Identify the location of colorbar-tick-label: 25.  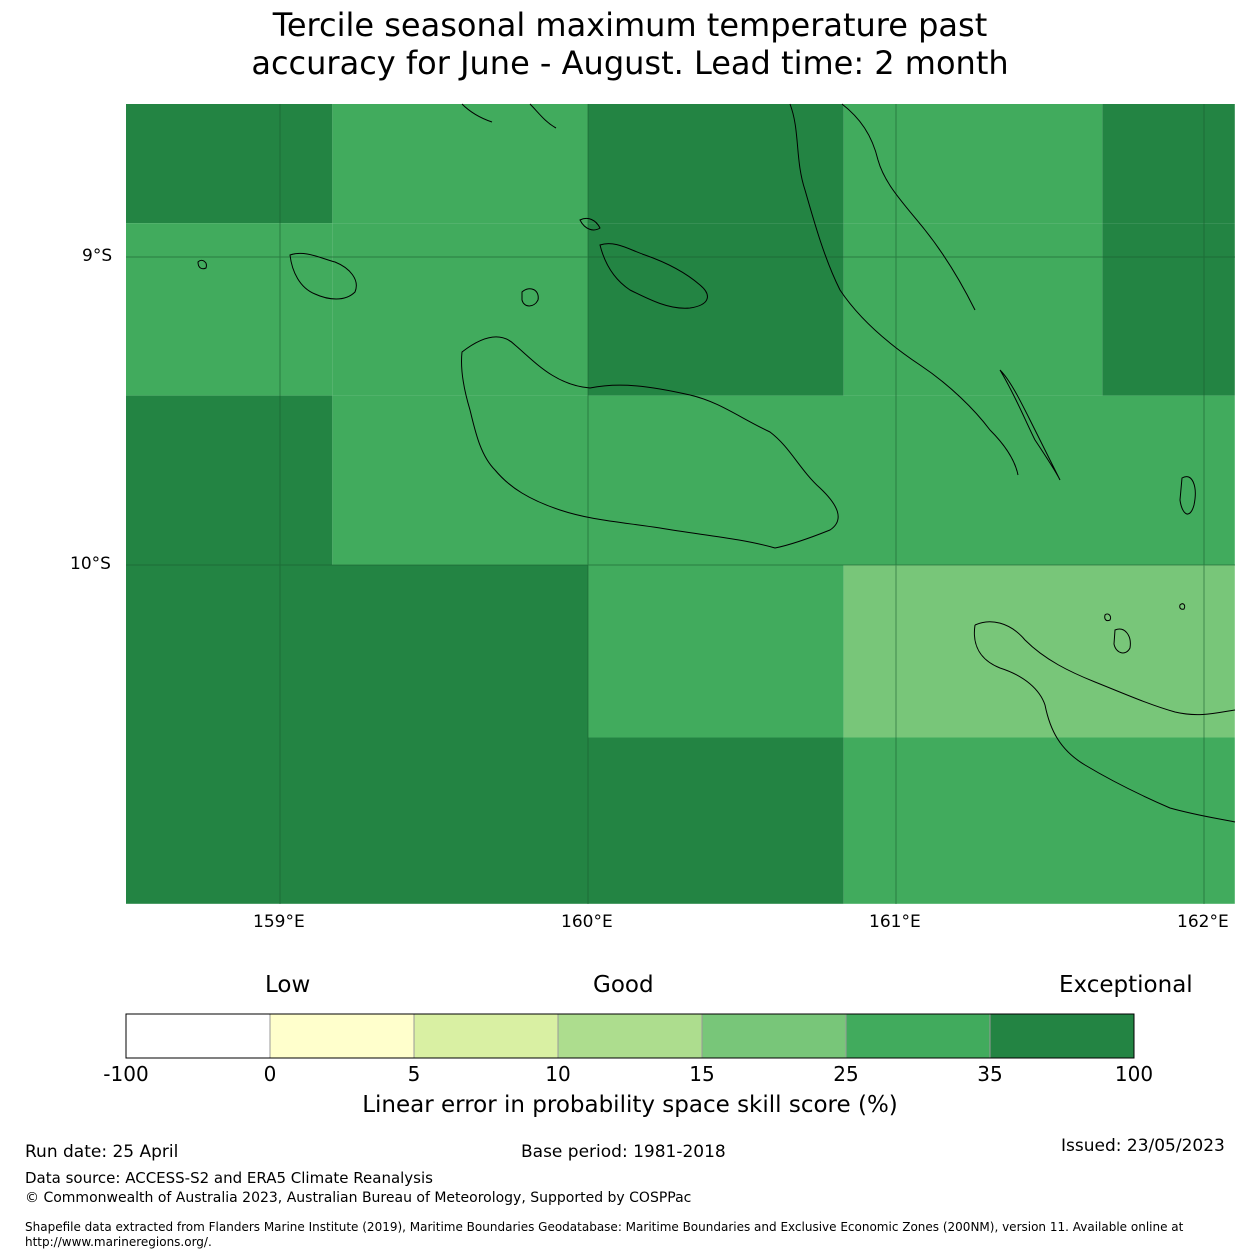
(846, 1074).